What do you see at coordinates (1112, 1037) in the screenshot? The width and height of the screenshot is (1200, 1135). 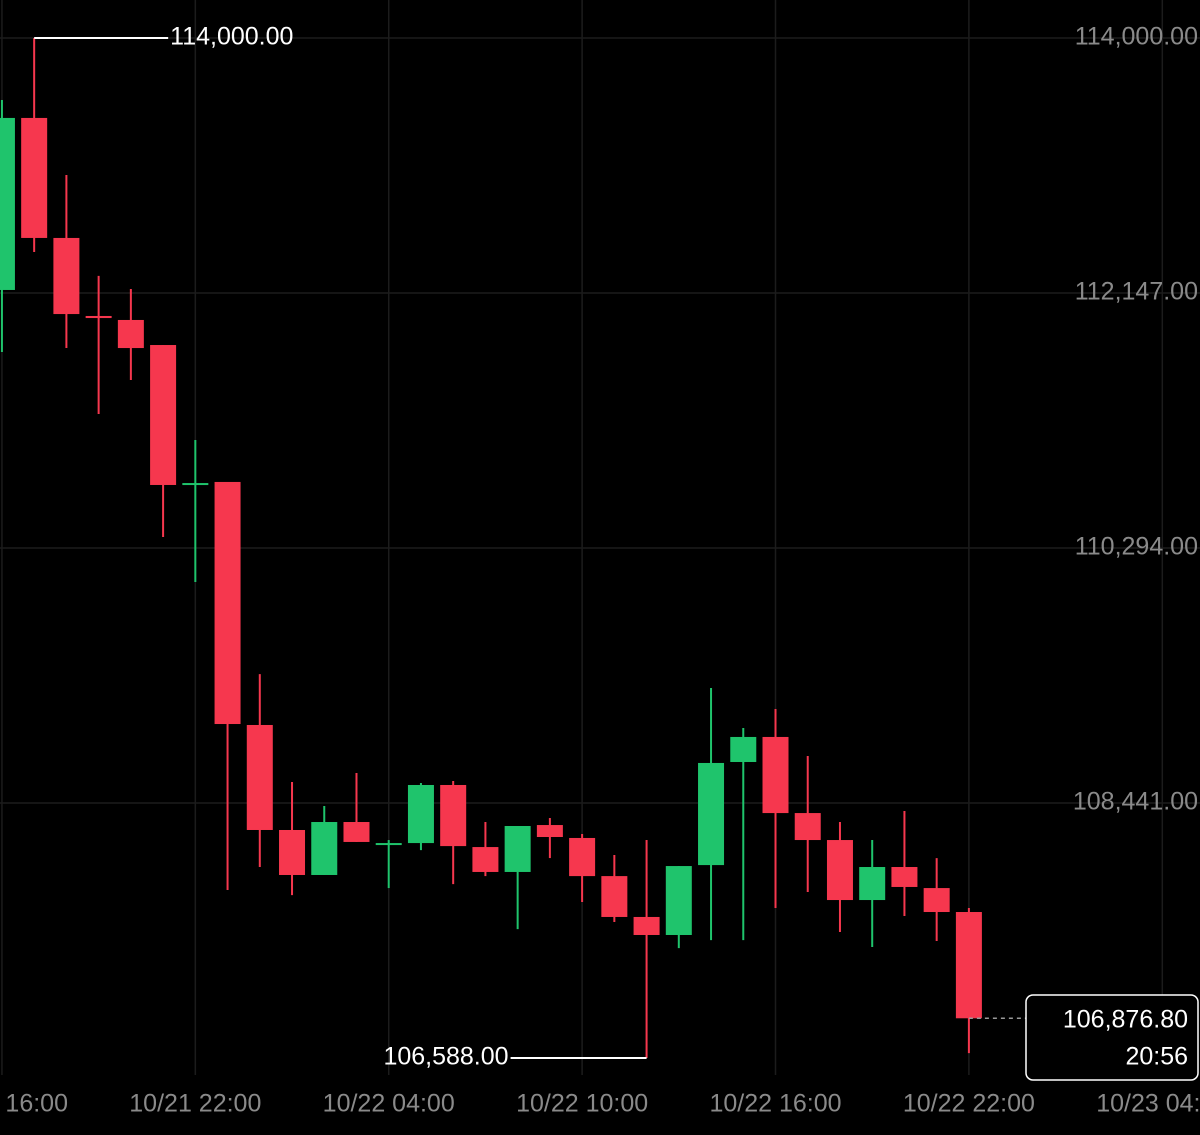 I see `price-box` at bounding box center [1112, 1037].